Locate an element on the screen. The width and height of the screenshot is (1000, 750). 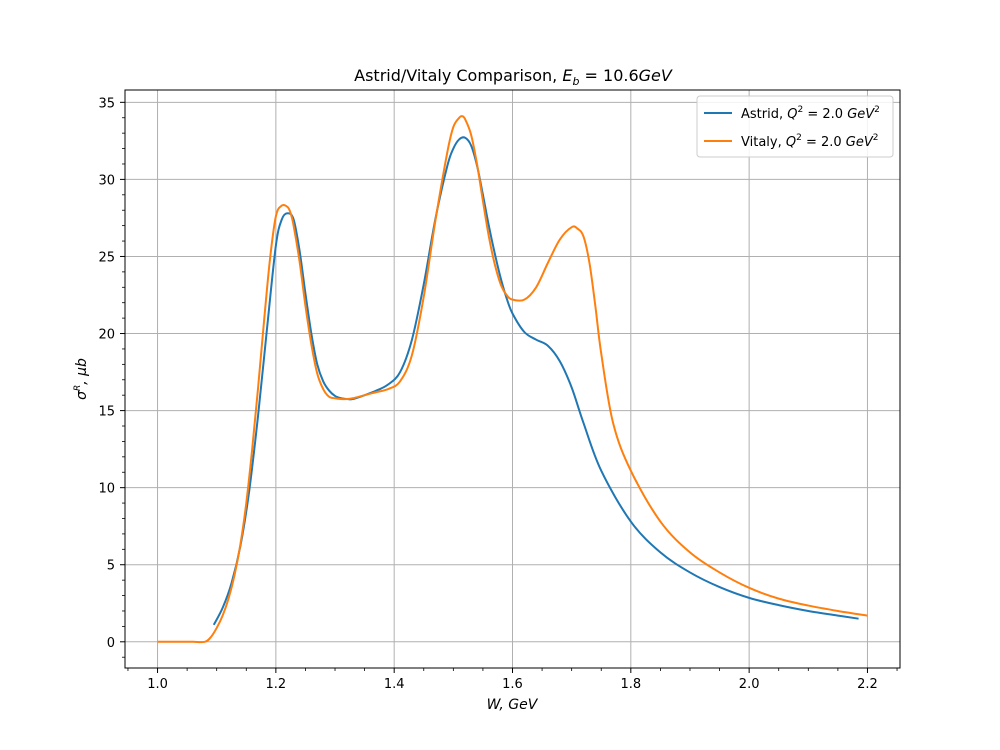
chart-title: Astrid/Vitaly Comparison, Eb = 10.6GeV is located at coordinates (513, 77).